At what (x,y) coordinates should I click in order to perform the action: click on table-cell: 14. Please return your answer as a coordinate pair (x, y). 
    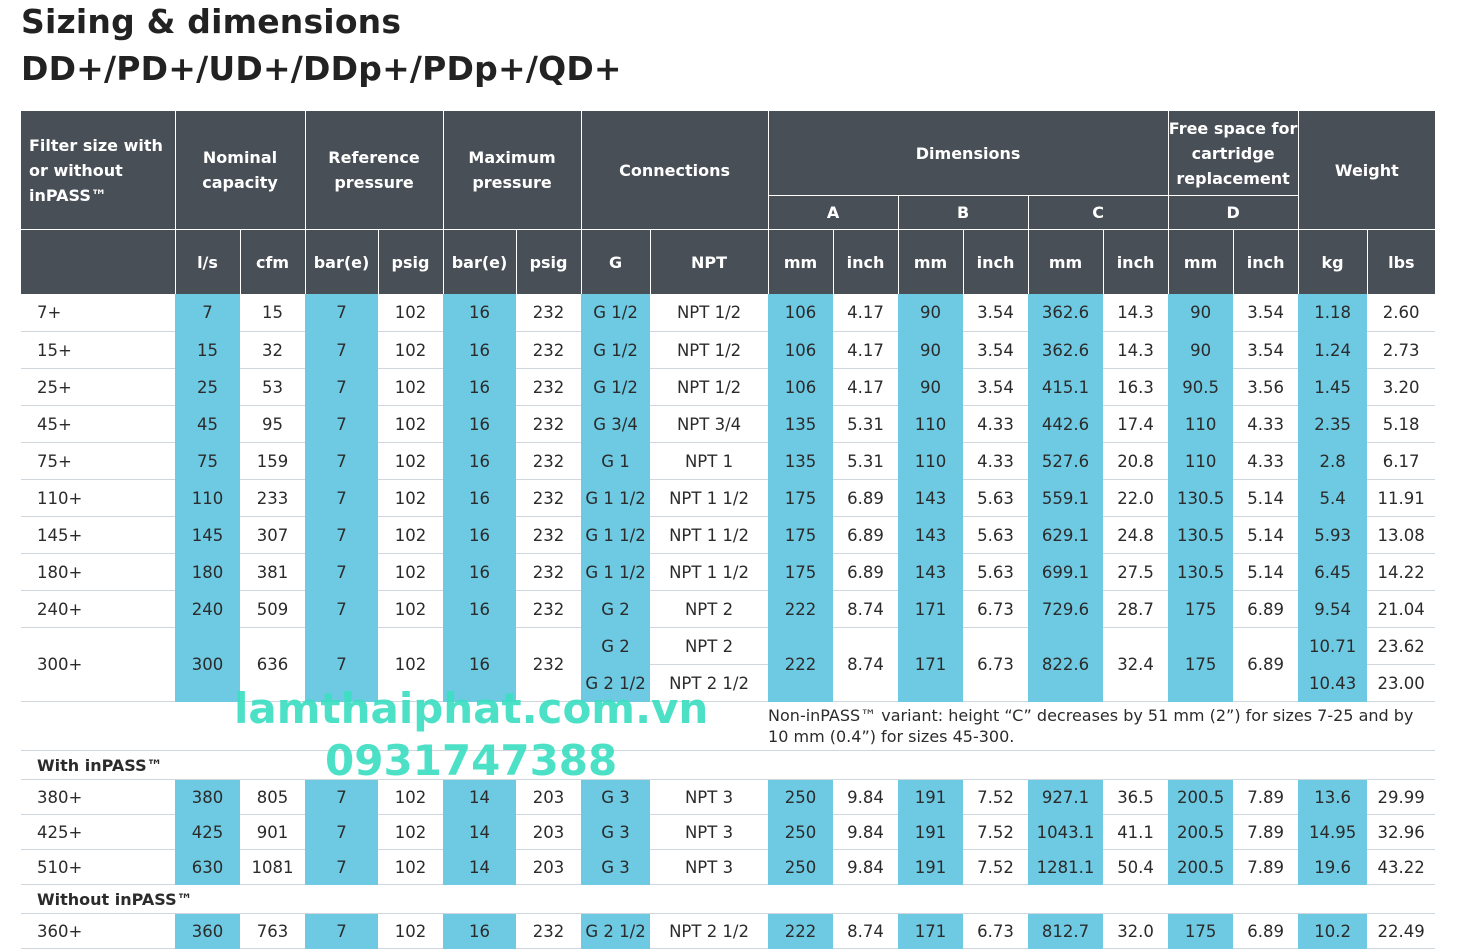
    Looking at the image, I should click on (480, 797).